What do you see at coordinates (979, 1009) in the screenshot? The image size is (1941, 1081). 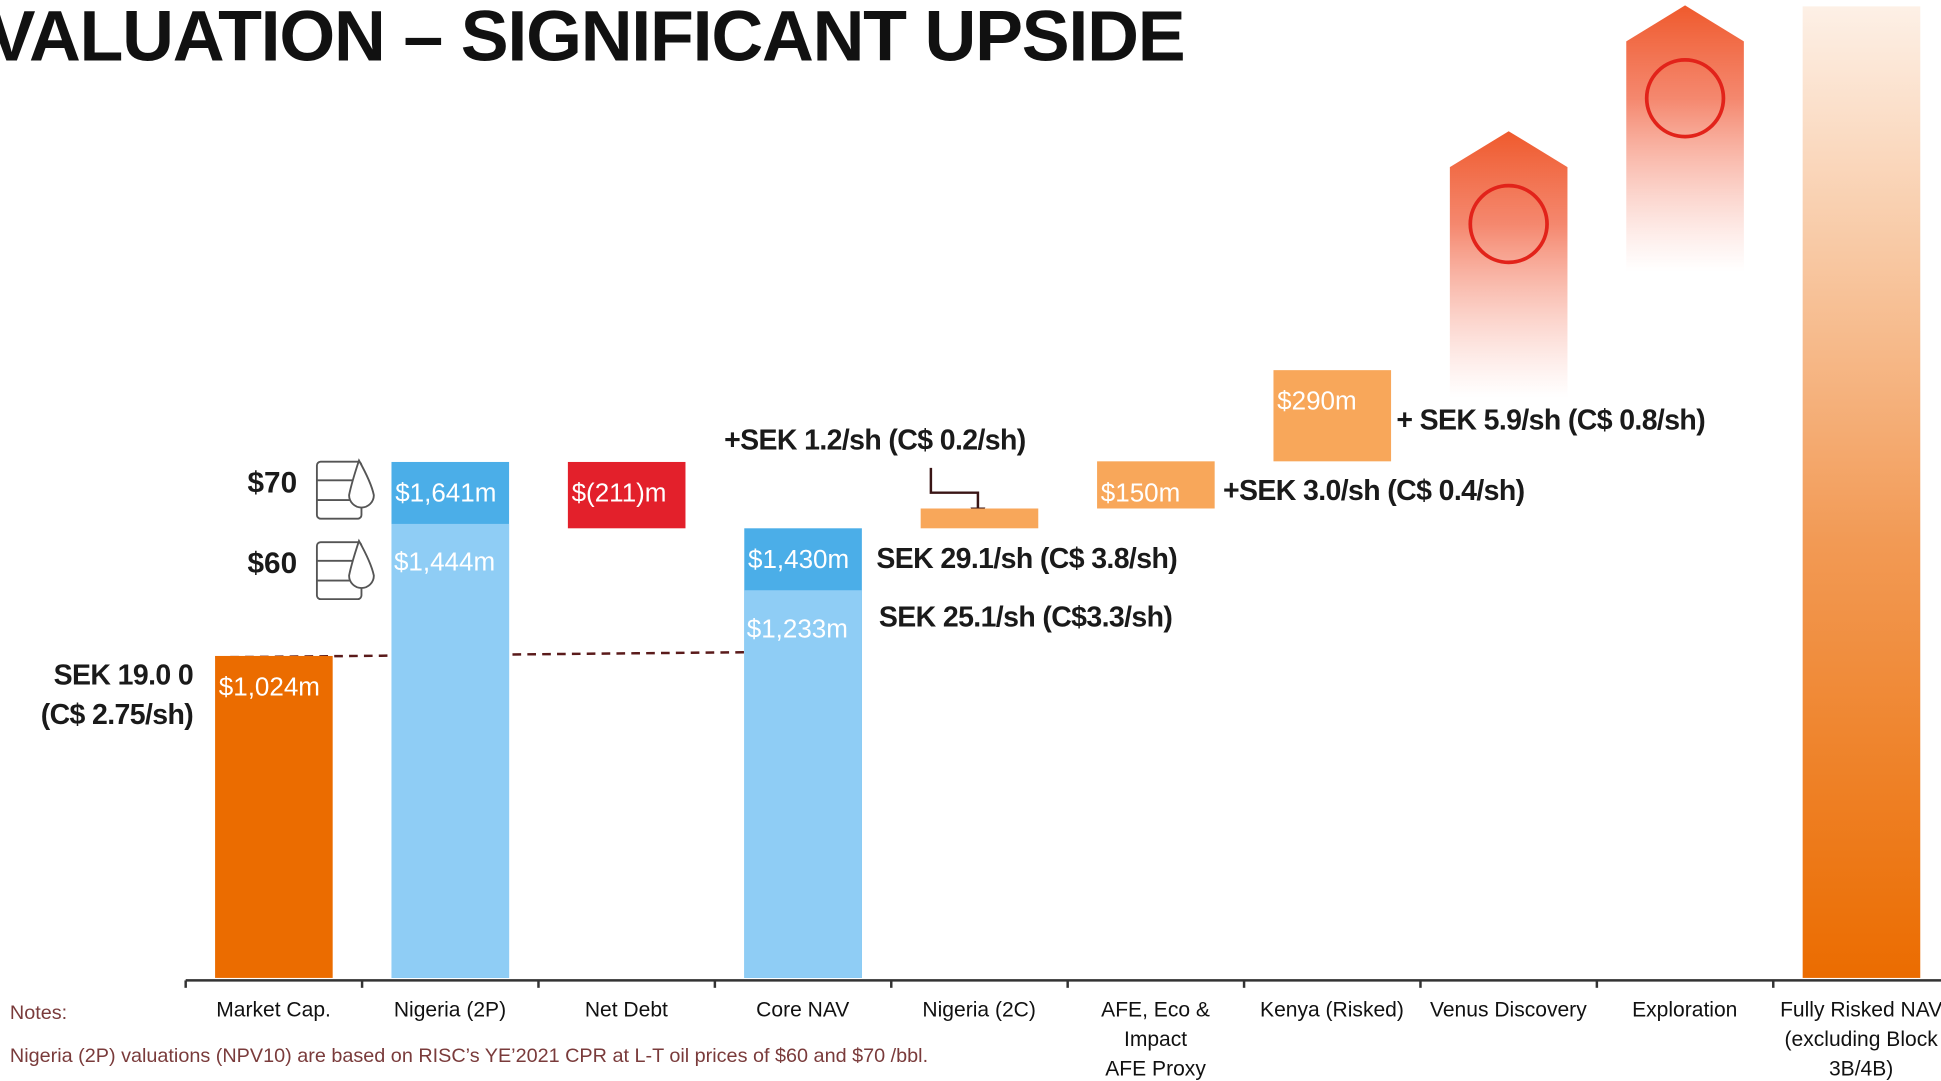 I see `x-tick-label: Nigeria (2C)` at bounding box center [979, 1009].